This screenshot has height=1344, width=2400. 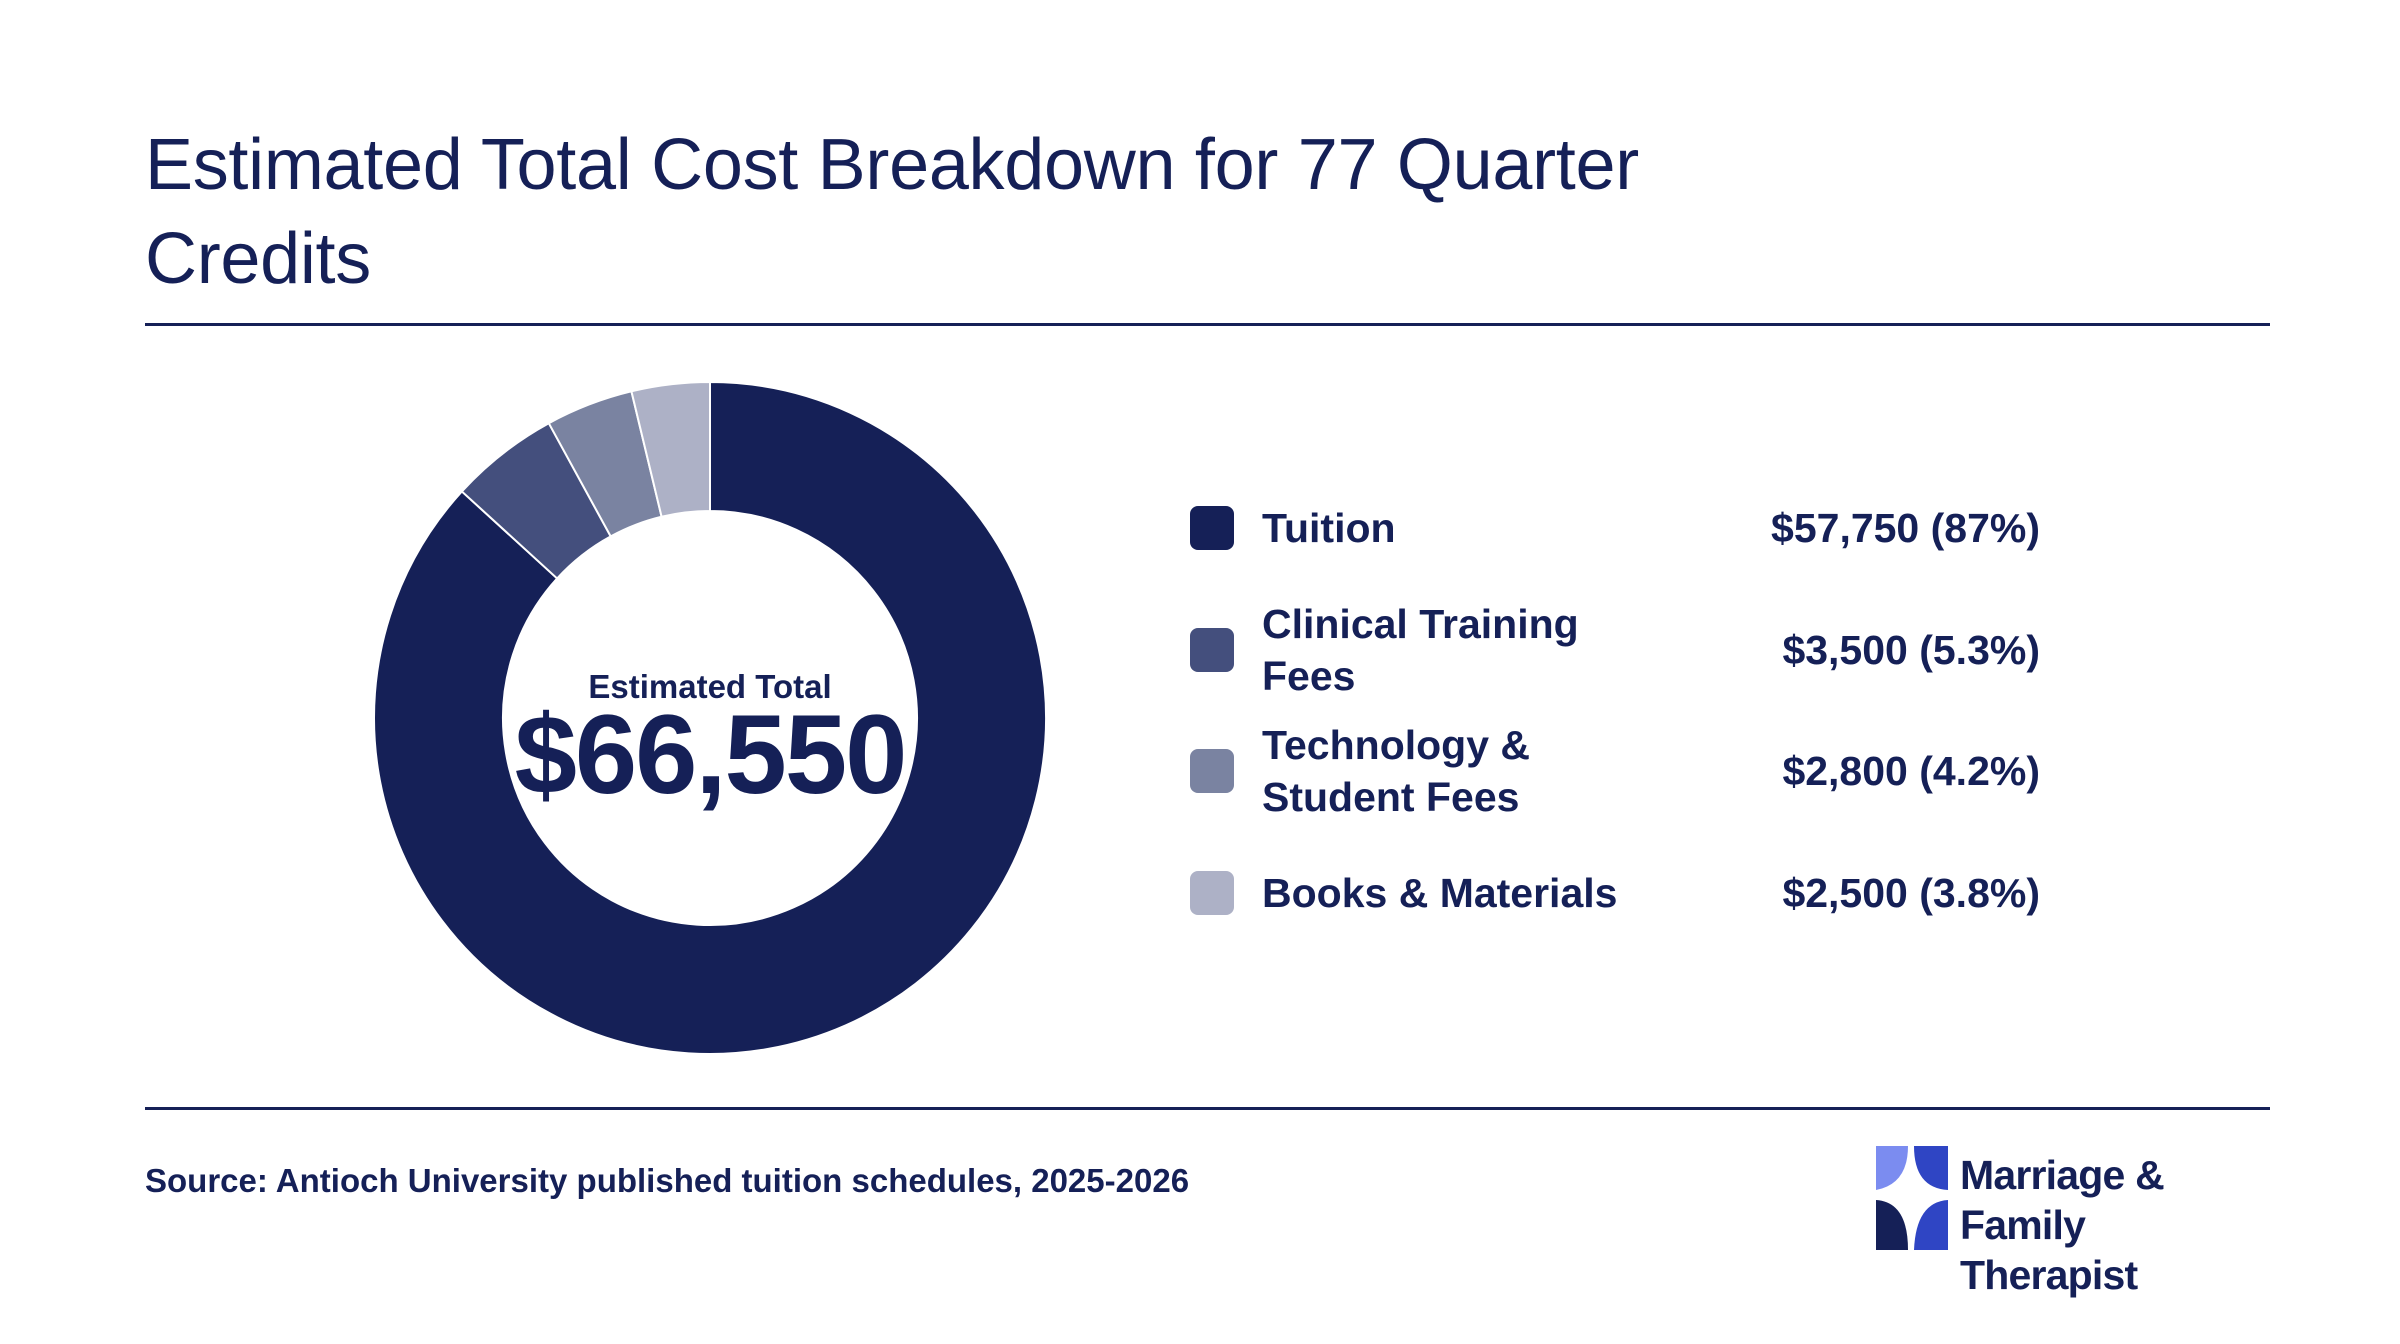 I want to click on legend-item: Clinical Training Fees $3,500 (5.3%), so click(x=1615, y=650).